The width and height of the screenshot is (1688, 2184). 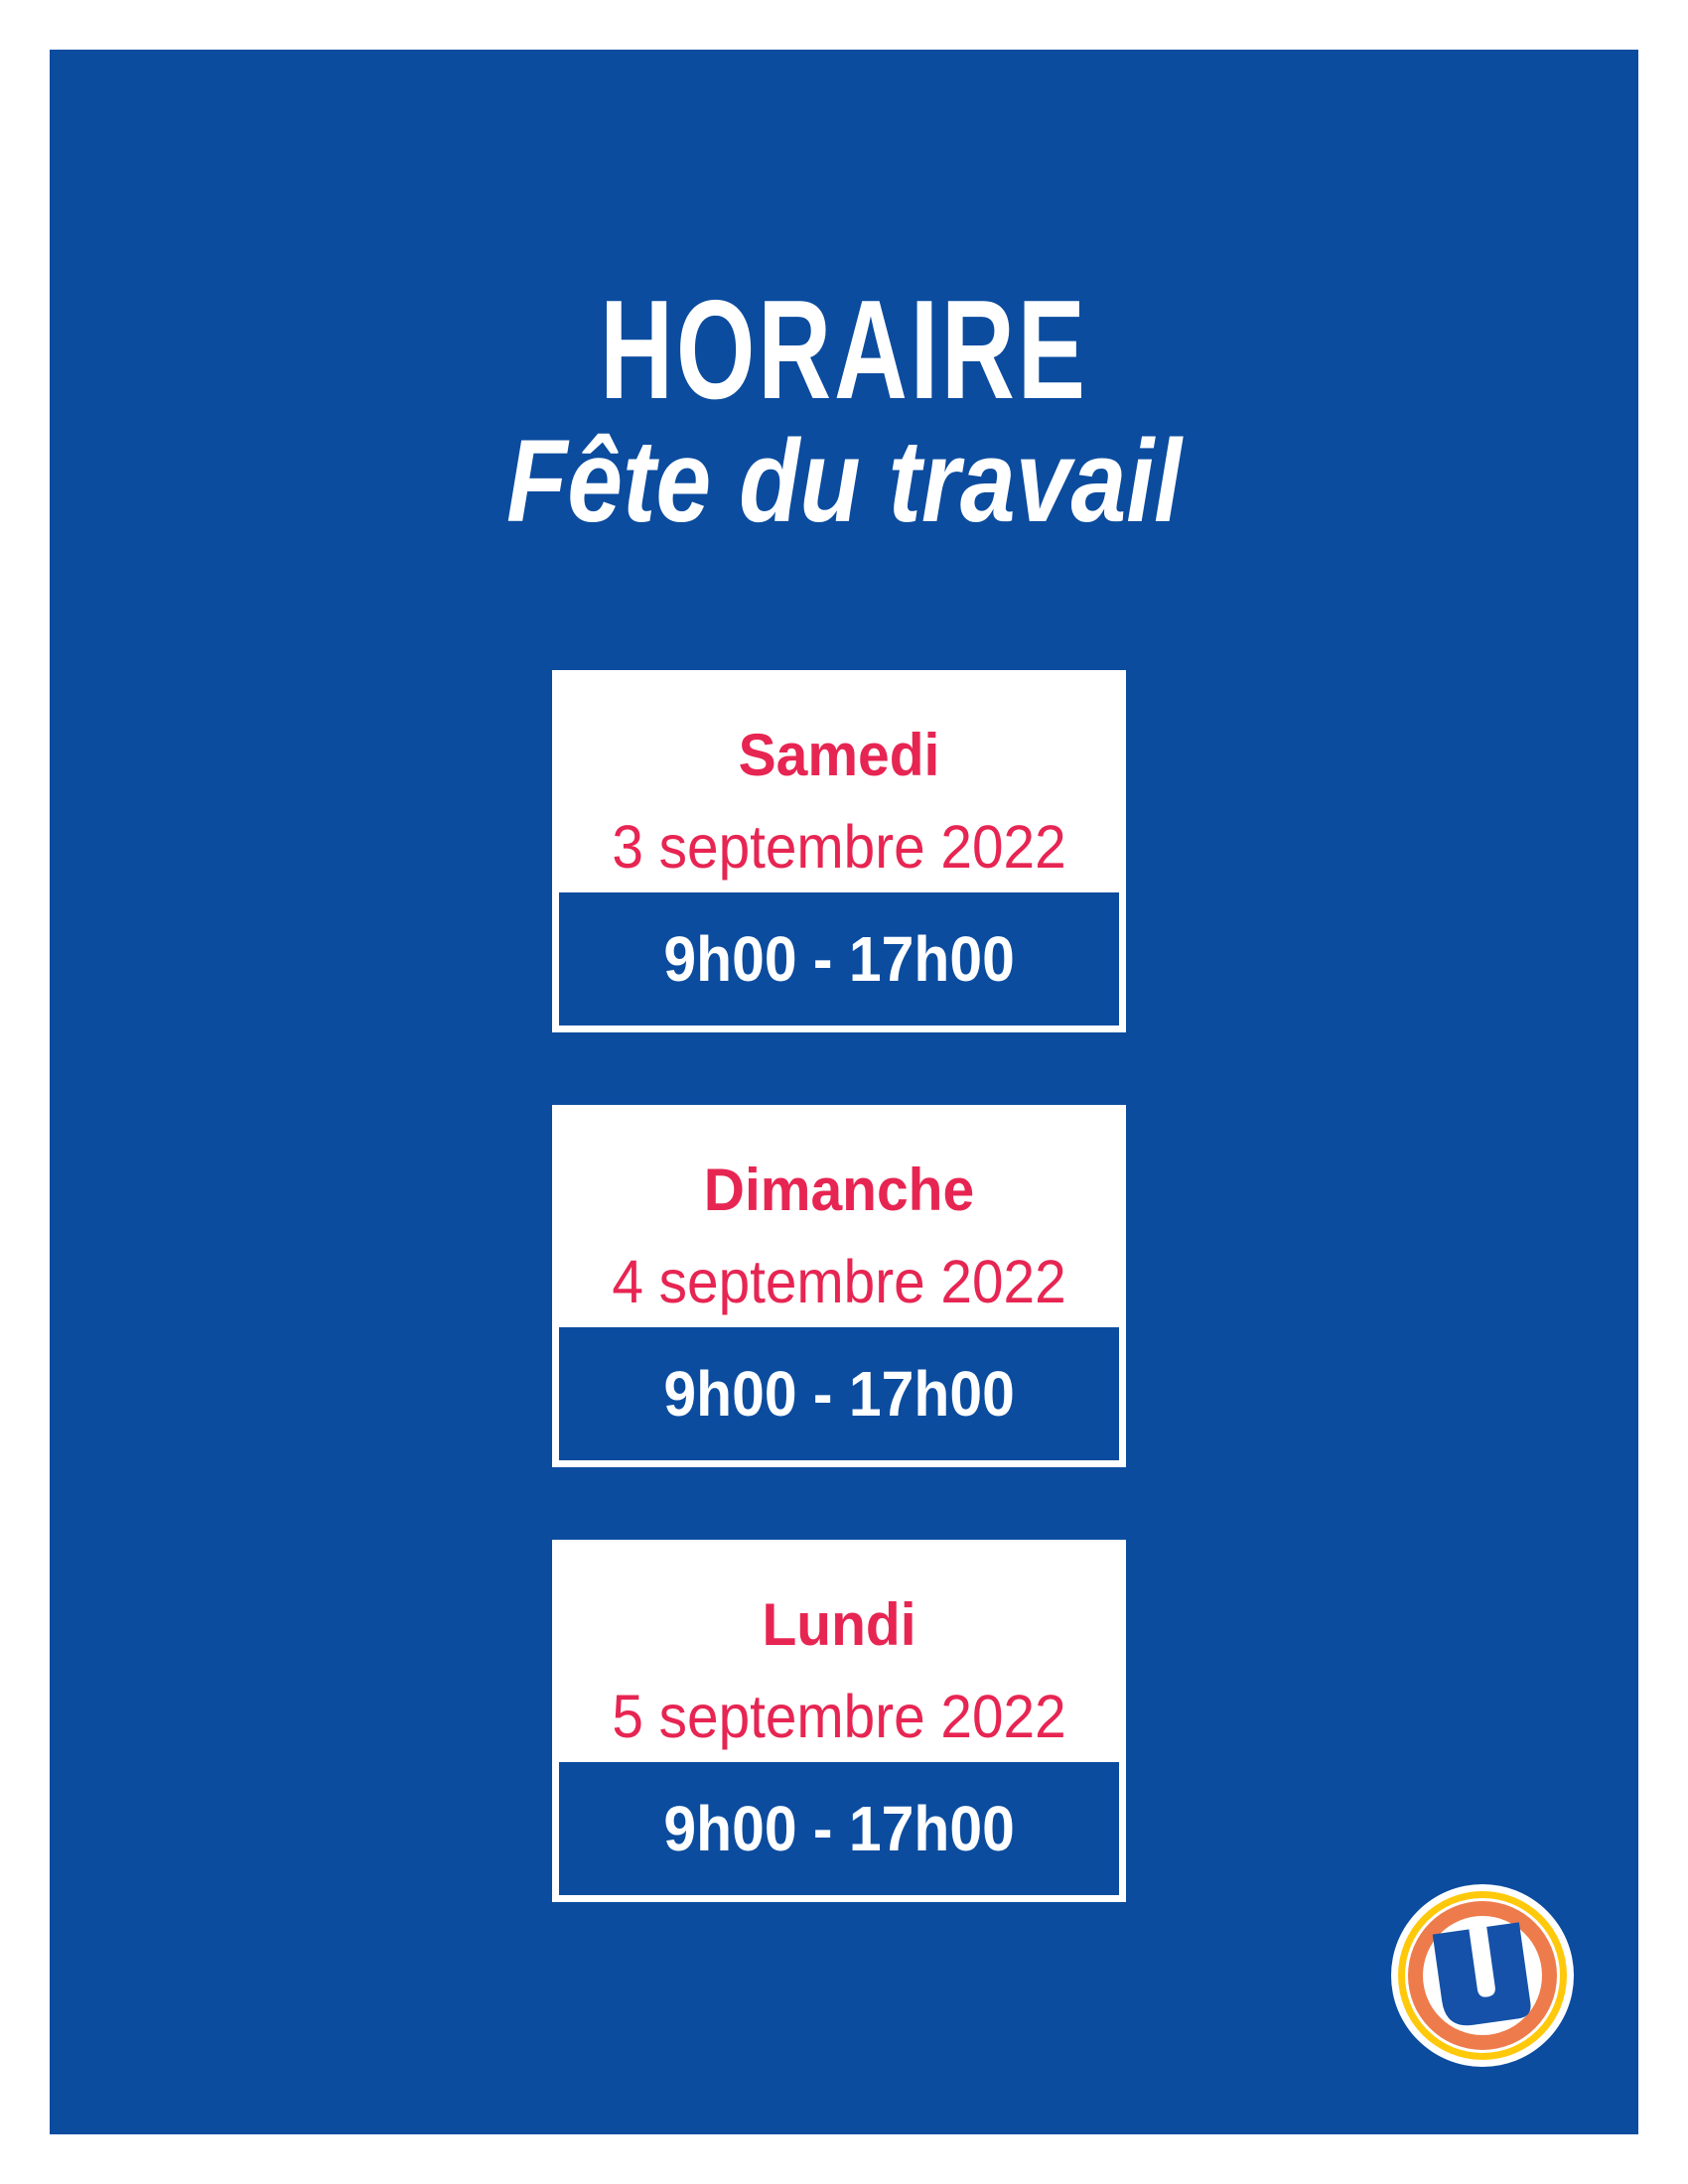 I want to click on date-label: 3 septembre 2022, so click(x=839, y=847).